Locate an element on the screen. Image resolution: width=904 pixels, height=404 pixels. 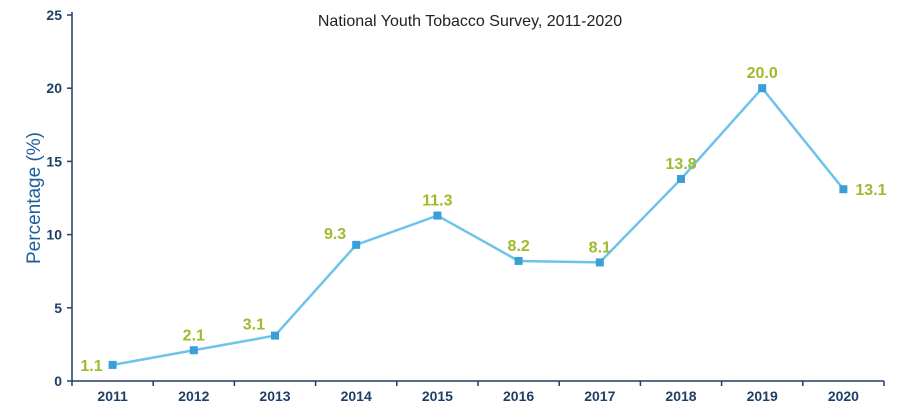
y-tick-label: 20 is located at coordinates (54, 88).